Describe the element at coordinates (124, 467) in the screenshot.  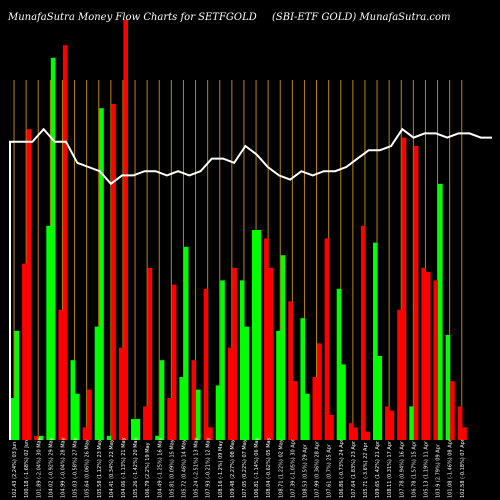
I see `x-tick-label: 104.06 (-1.13%) 21 May` at that location.